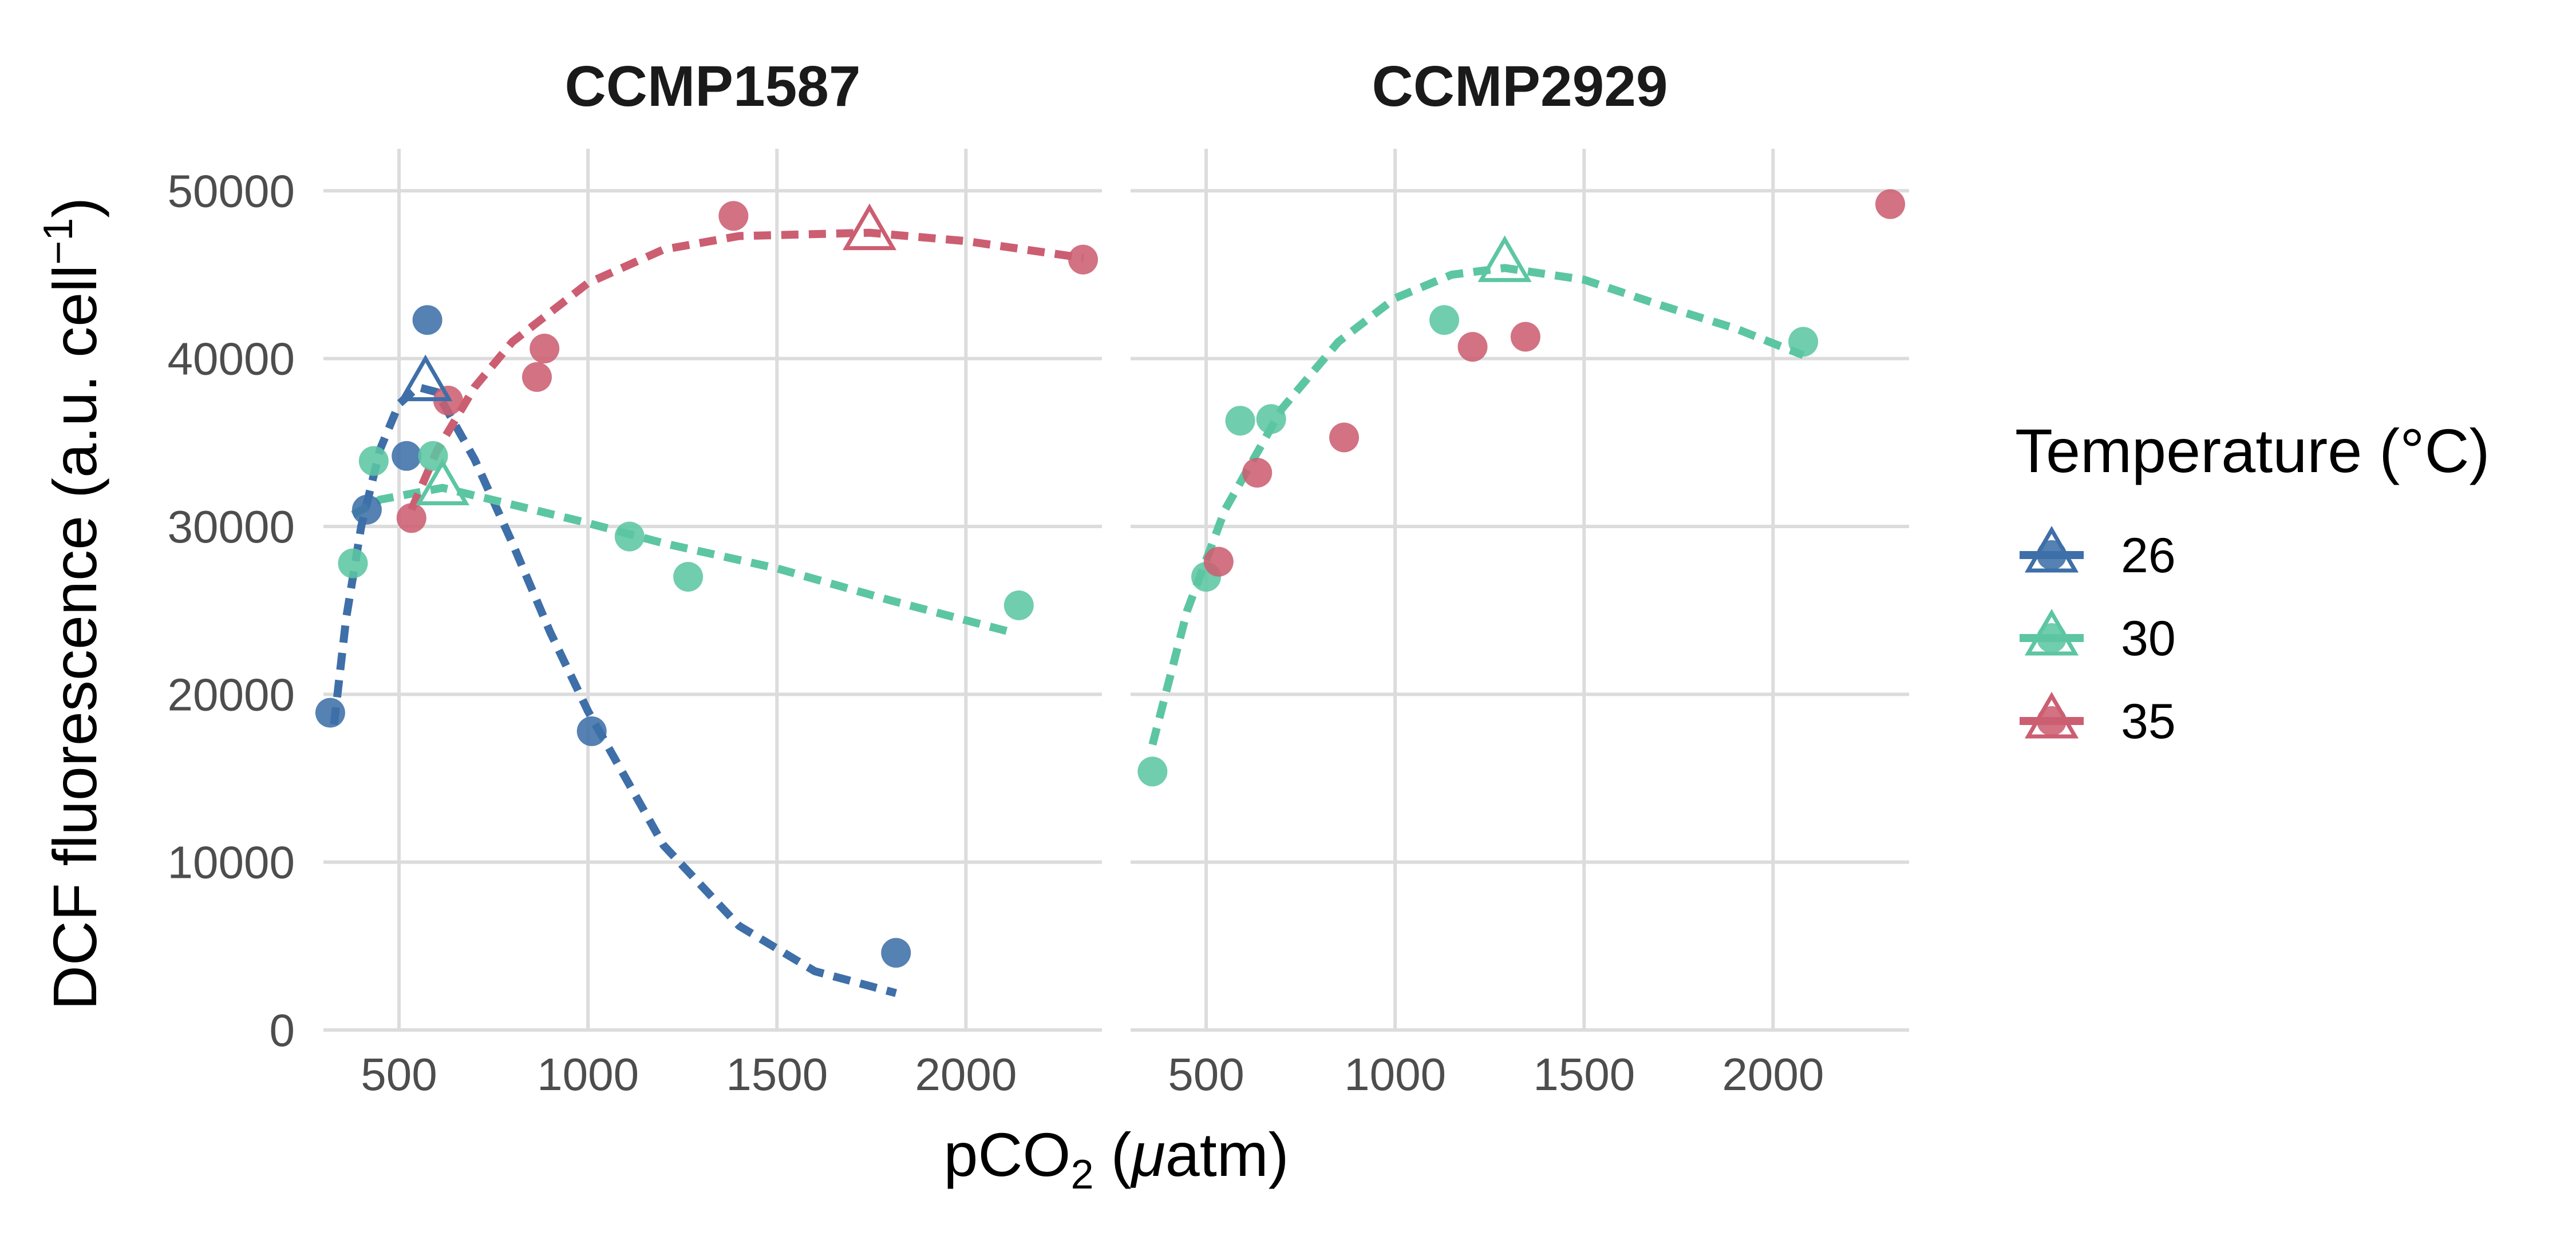 This screenshot has width=2576, height=1236. Describe the element at coordinates (231, 359) in the screenshot. I see `y-tick-label: 40000` at that location.